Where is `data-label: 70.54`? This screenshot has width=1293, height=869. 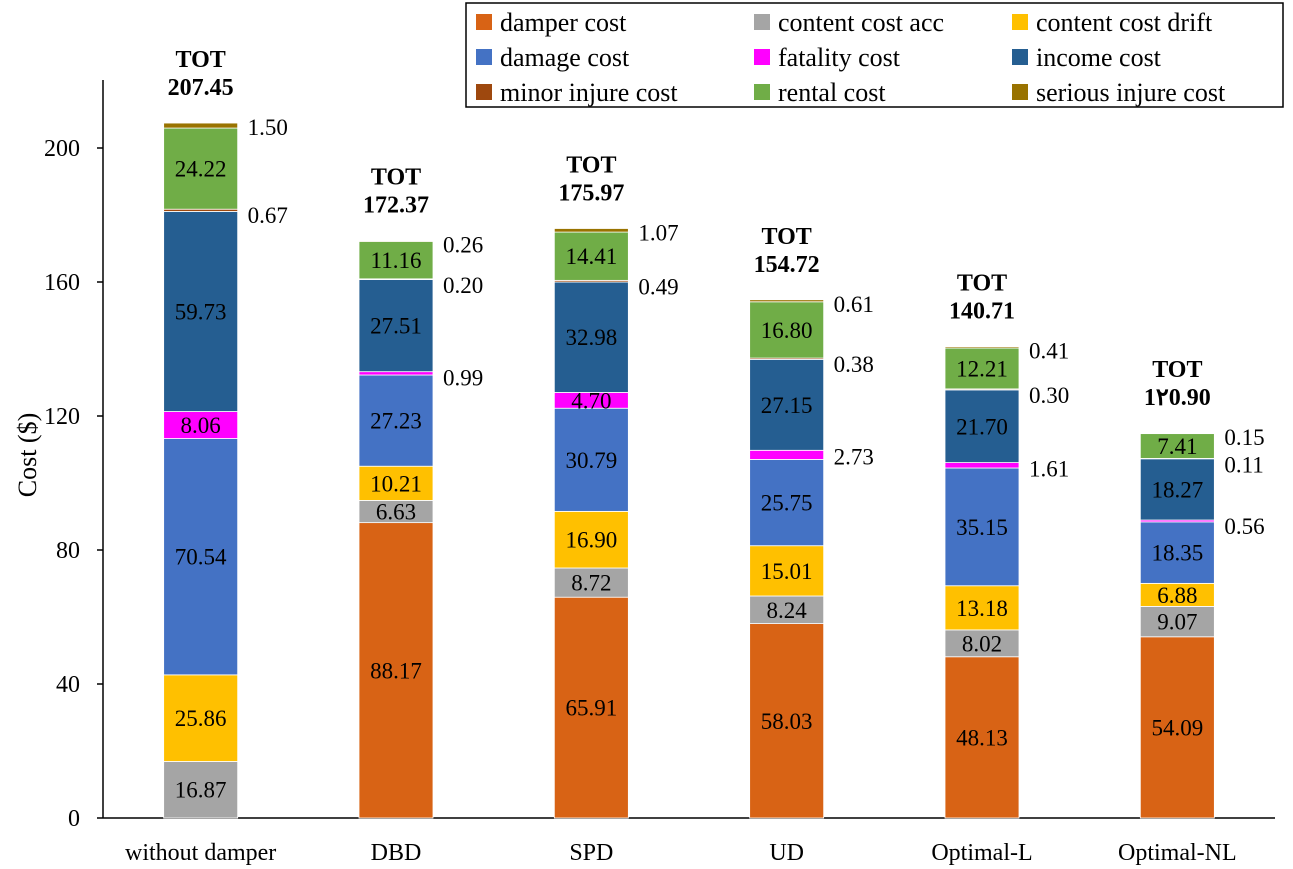
data-label: 70.54 is located at coordinates (201, 557).